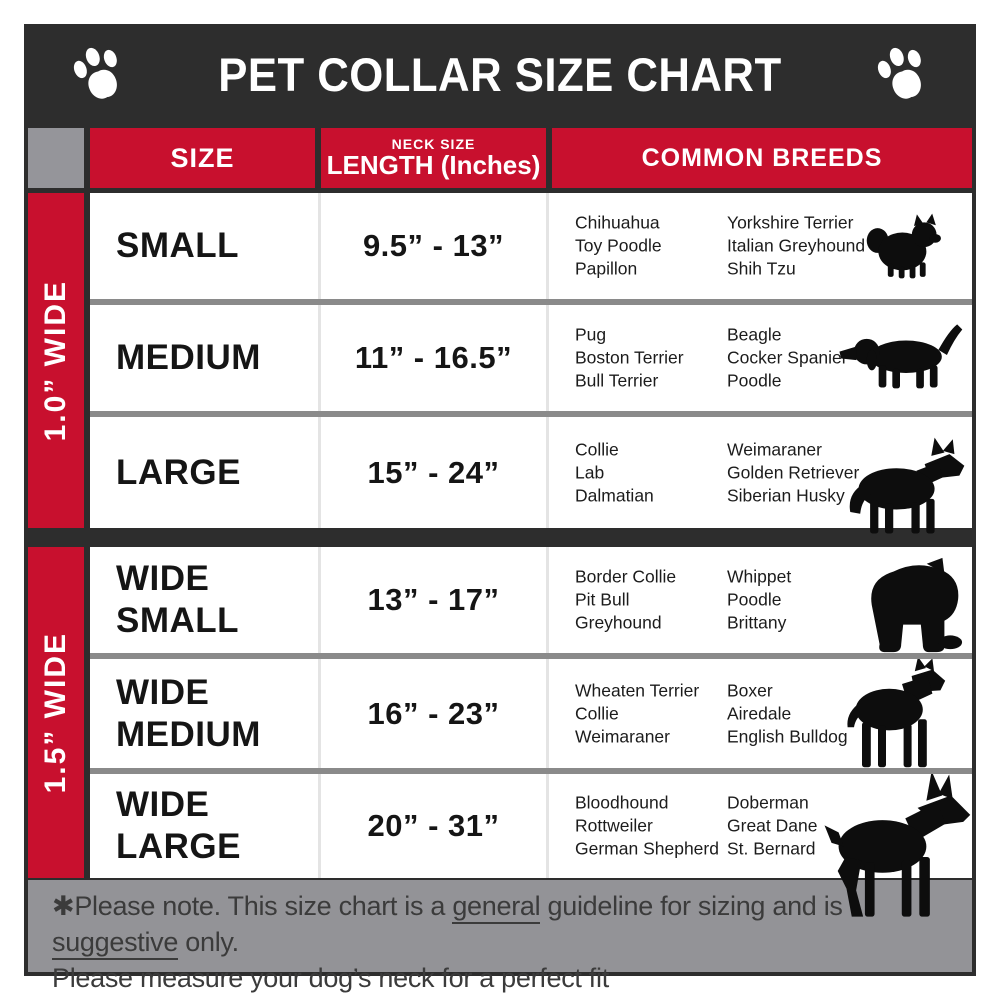 The width and height of the screenshot is (1000, 1000). Describe the element at coordinates (204, 358) in the screenshot. I see `size-cell: MEDIUM` at that location.